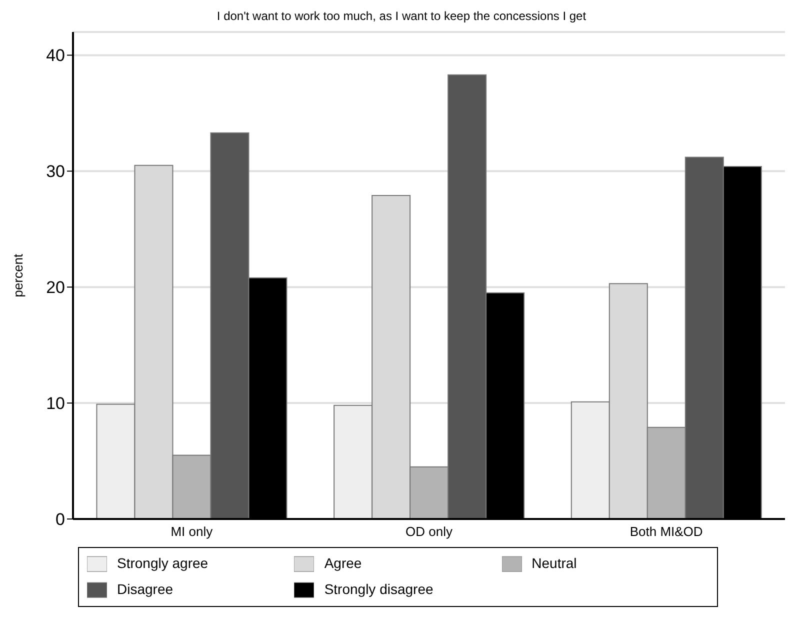 The width and height of the screenshot is (803, 620). I want to click on legend-label: Strongly disagree, so click(379, 588).